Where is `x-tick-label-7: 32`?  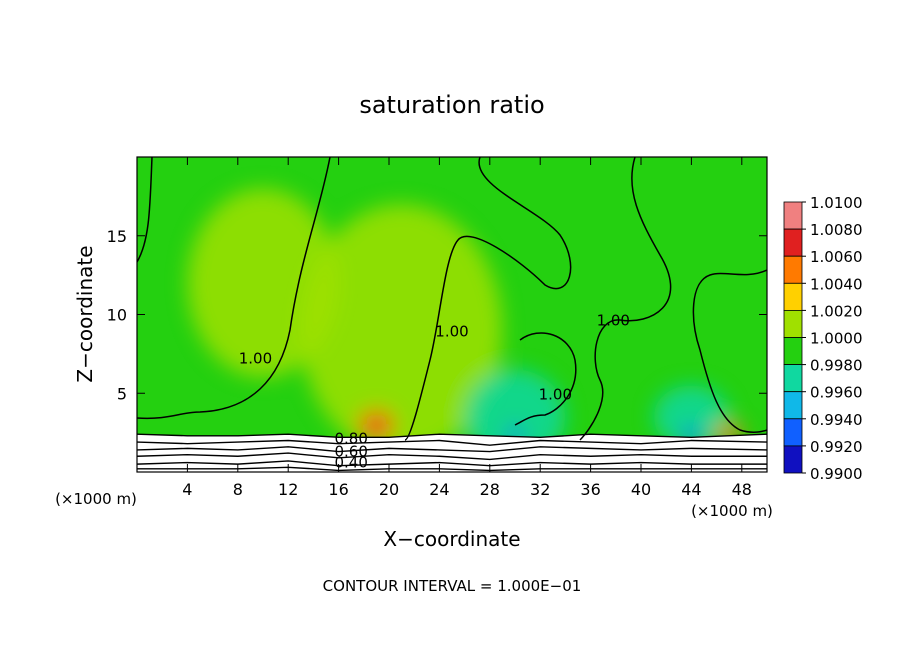
x-tick-label-7: 32 is located at coordinates (540, 489).